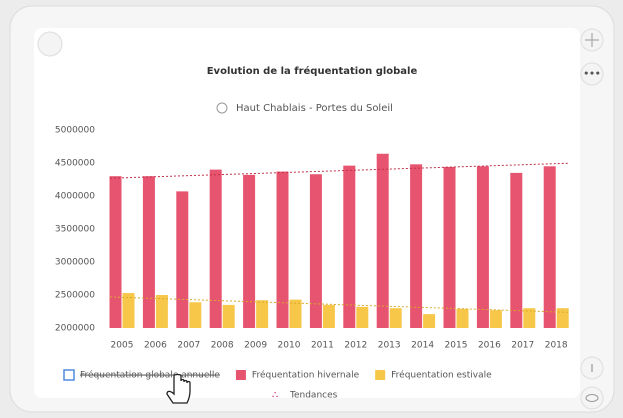 The width and height of the screenshot is (623, 418). What do you see at coordinates (389, 346) in the screenshot?
I see `x-tick-label: 2013` at bounding box center [389, 346].